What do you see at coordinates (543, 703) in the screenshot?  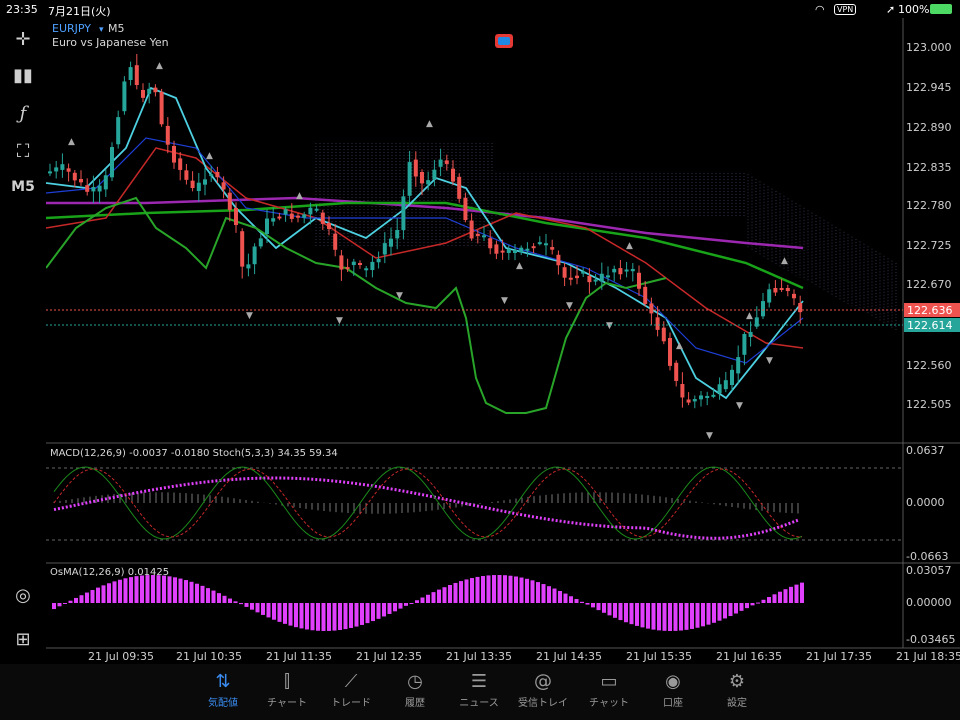 I see `tab-label: 受信トレイ` at bounding box center [543, 703].